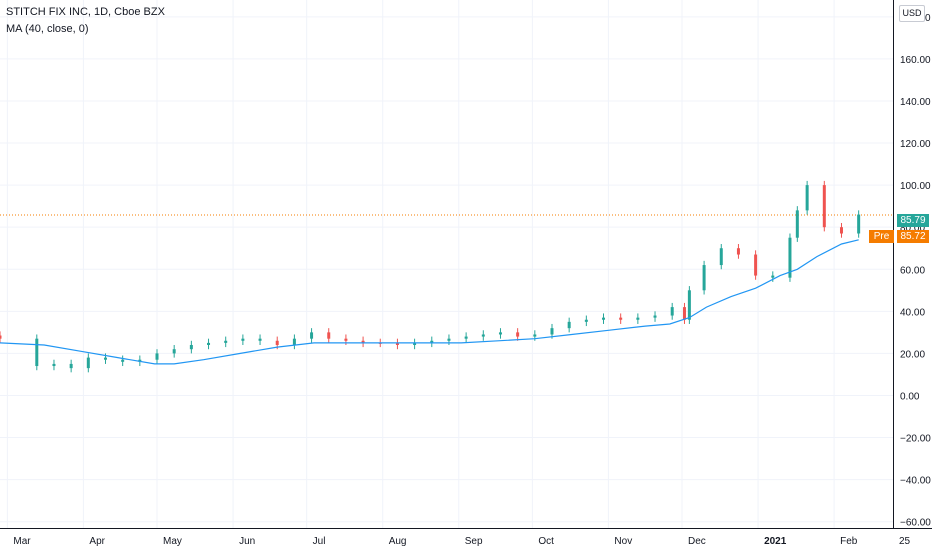 This screenshot has height=550, width=932. What do you see at coordinates (912, 270) in the screenshot?
I see `y-tick-label: 60.00` at bounding box center [912, 270].